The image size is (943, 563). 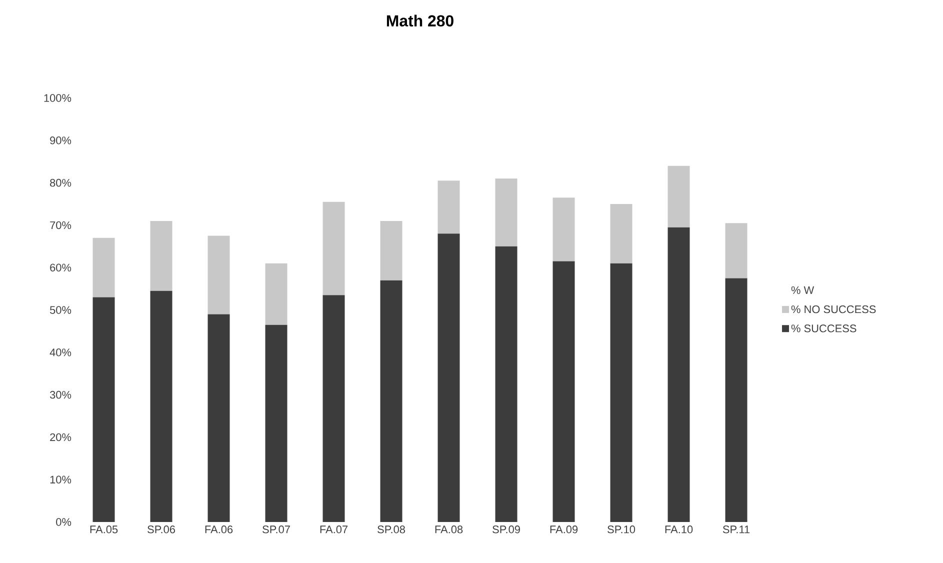 What do you see at coordinates (334, 530) in the screenshot?
I see `x-tick-label: FA.07` at bounding box center [334, 530].